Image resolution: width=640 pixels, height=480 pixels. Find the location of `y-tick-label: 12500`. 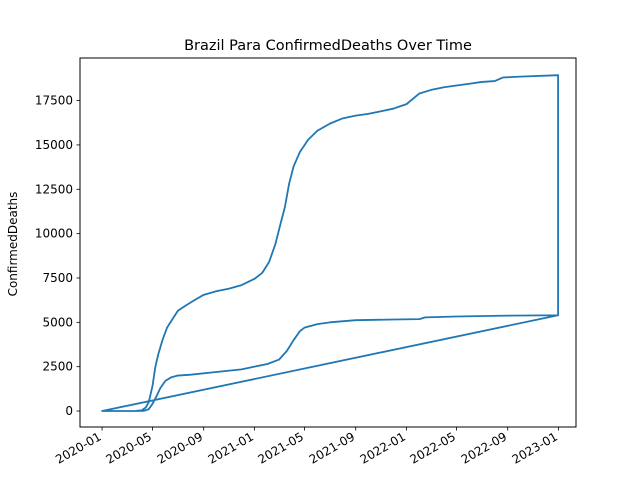

y-tick-label: 12500 is located at coordinates (54, 189).